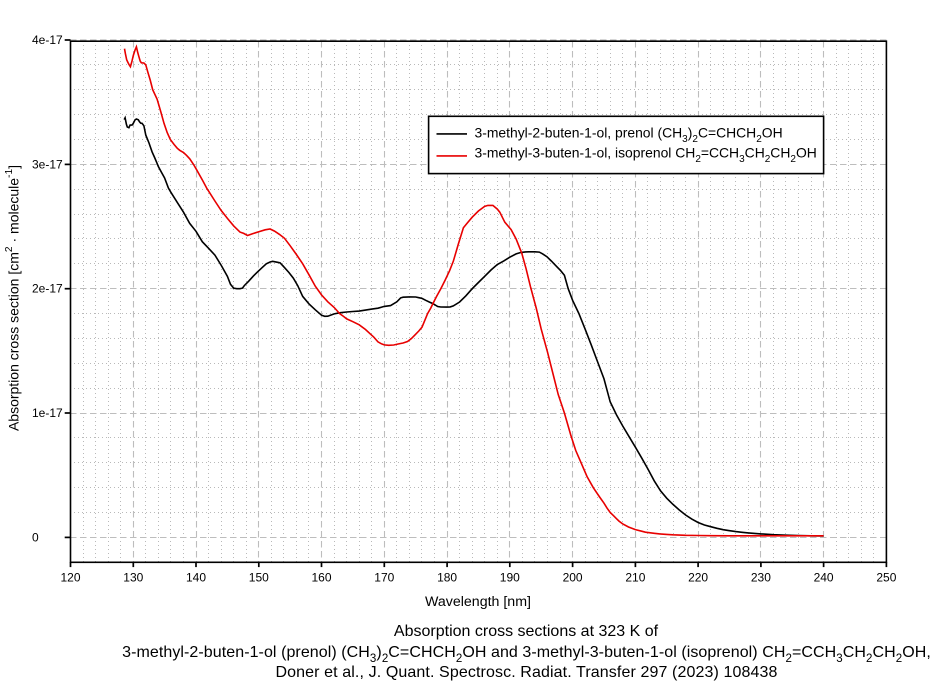  What do you see at coordinates (447, 578) in the screenshot?
I see `svg-text: 180` at bounding box center [447, 578].